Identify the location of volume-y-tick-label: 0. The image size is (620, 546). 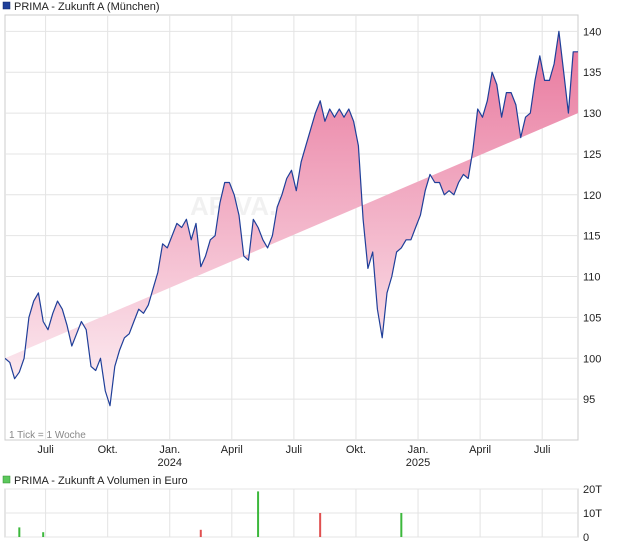
(586, 538).